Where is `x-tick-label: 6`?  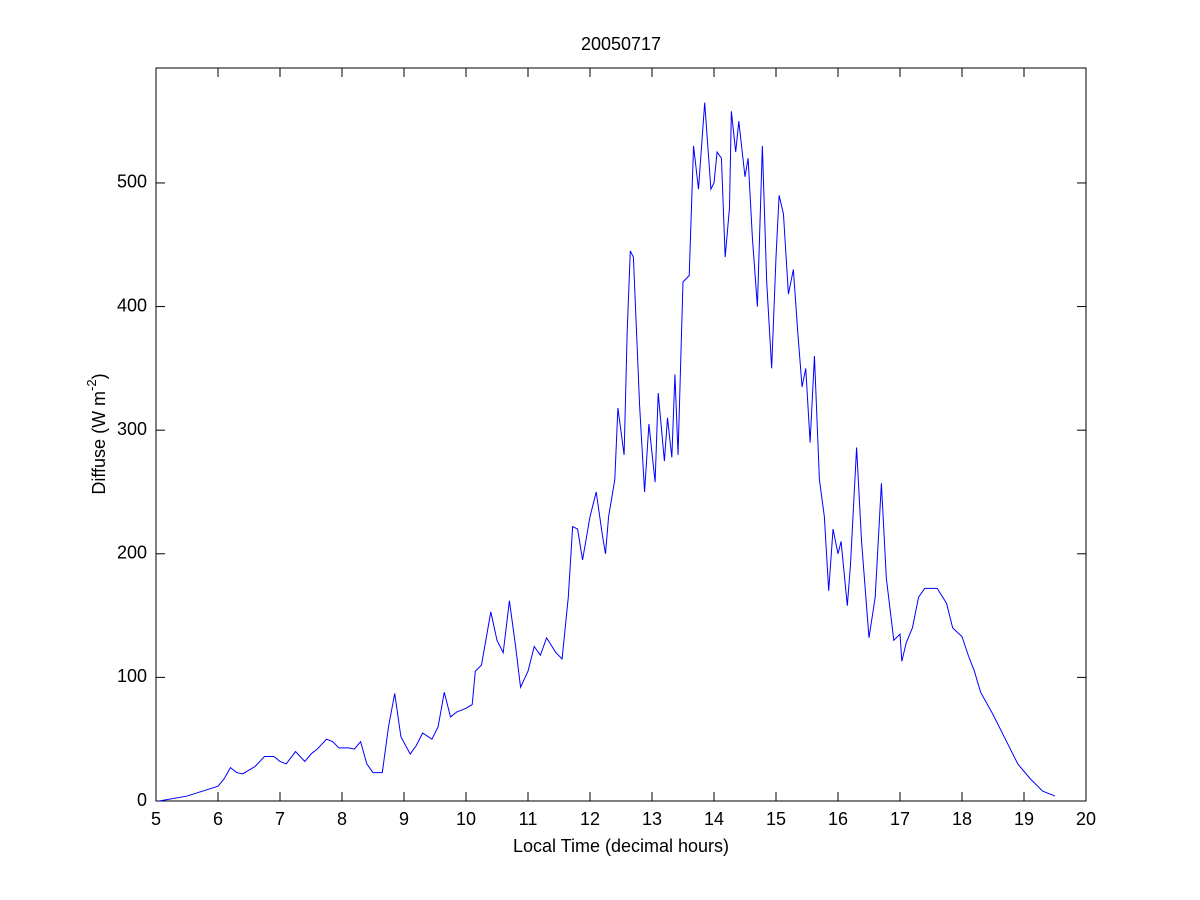
x-tick-label: 6 is located at coordinates (218, 819).